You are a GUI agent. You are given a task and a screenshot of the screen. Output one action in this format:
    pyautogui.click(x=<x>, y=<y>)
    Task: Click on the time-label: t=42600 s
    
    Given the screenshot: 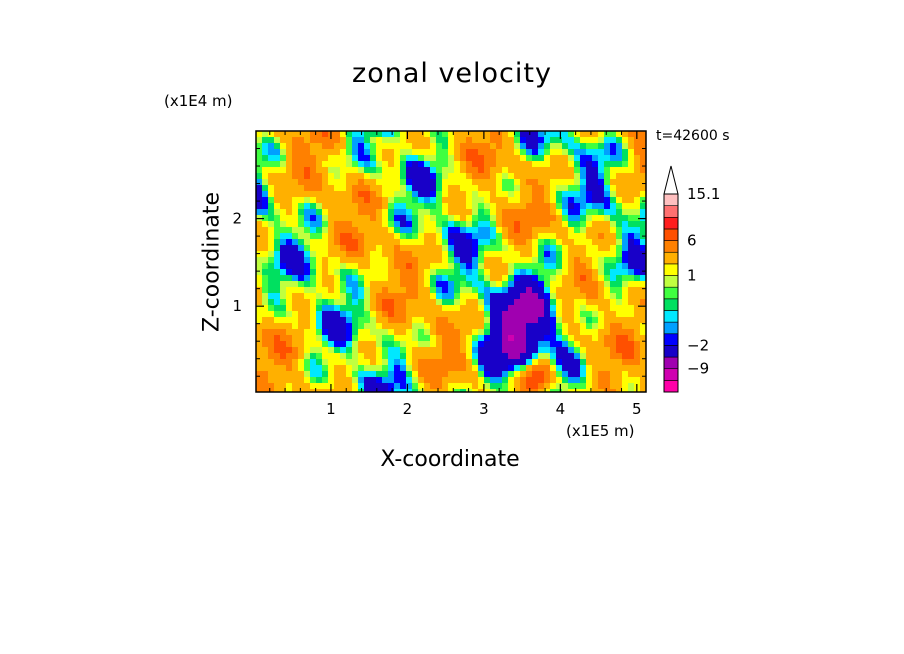 What is the action you would take?
    pyautogui.click(x=693, y=136)
    